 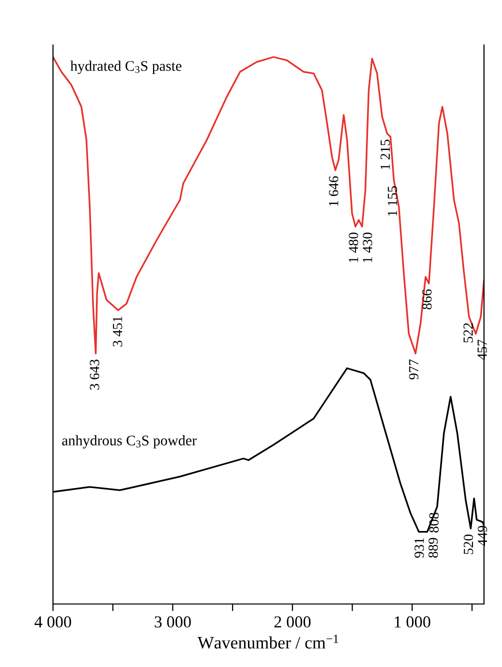 What do you see at coordinates (468, 332) in the screenshot?
I see `annotation: 522` at bounding box center [468, 332].